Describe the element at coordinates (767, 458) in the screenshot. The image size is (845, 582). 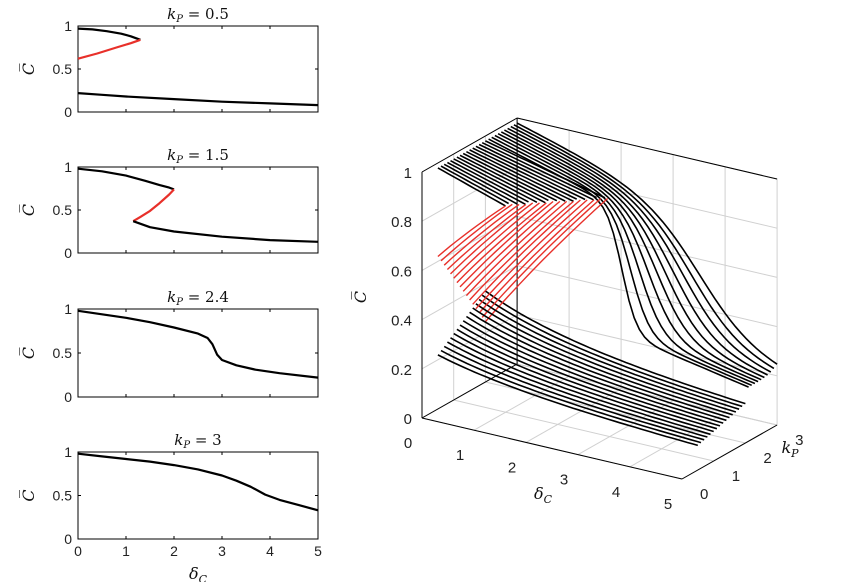
I see `kp-tick-label: 2` at that location.